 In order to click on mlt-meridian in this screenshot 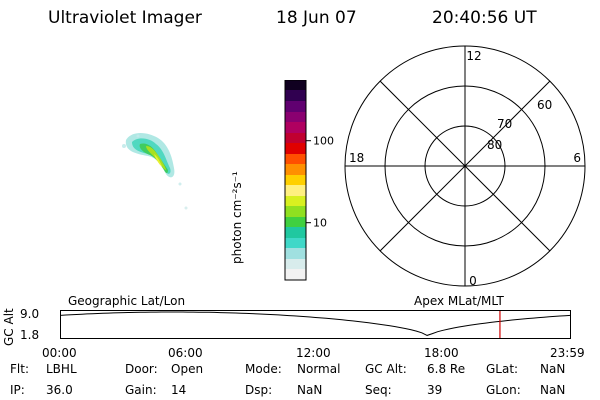, I will do `click(465, 166)`.